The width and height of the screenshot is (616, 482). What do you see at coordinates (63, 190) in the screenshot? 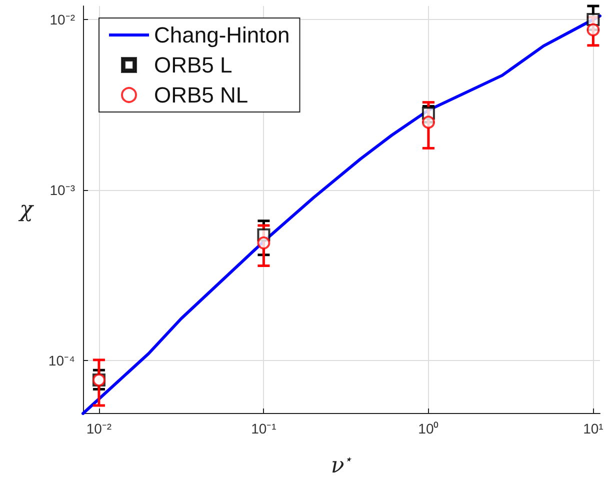
I see `y-tick-label: 10⁻³` at bounding box center [63, 190].